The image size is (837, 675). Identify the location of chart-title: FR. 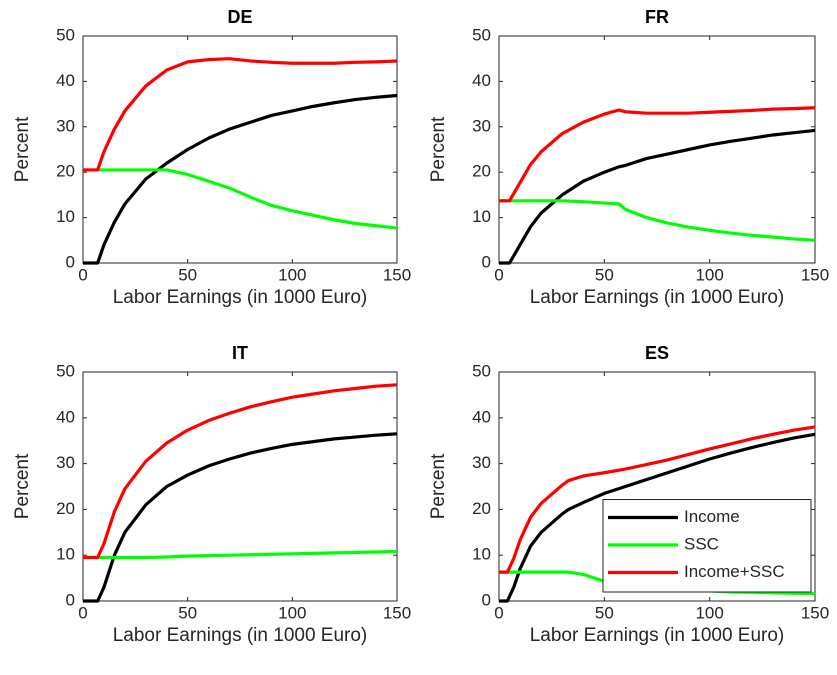
(657, 17).